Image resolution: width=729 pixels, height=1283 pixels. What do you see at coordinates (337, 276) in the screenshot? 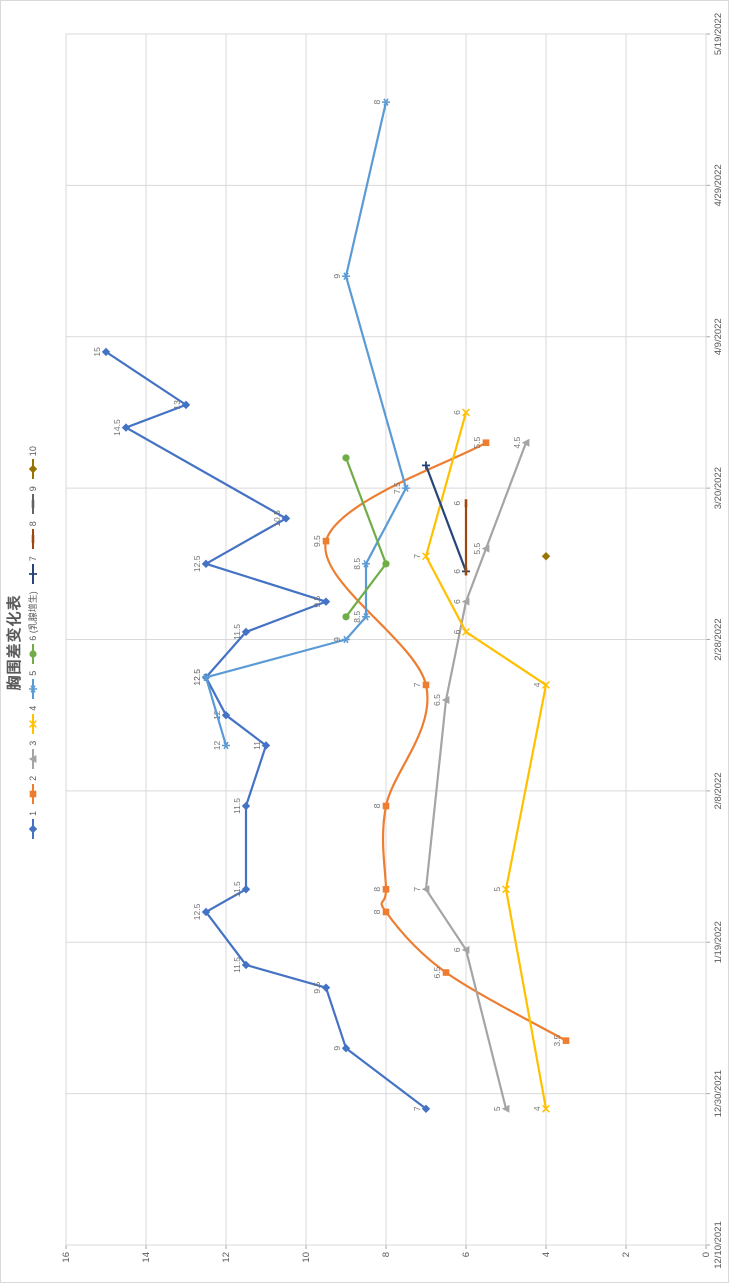
I see `data-label: 9` at bounding box center [337, 276].